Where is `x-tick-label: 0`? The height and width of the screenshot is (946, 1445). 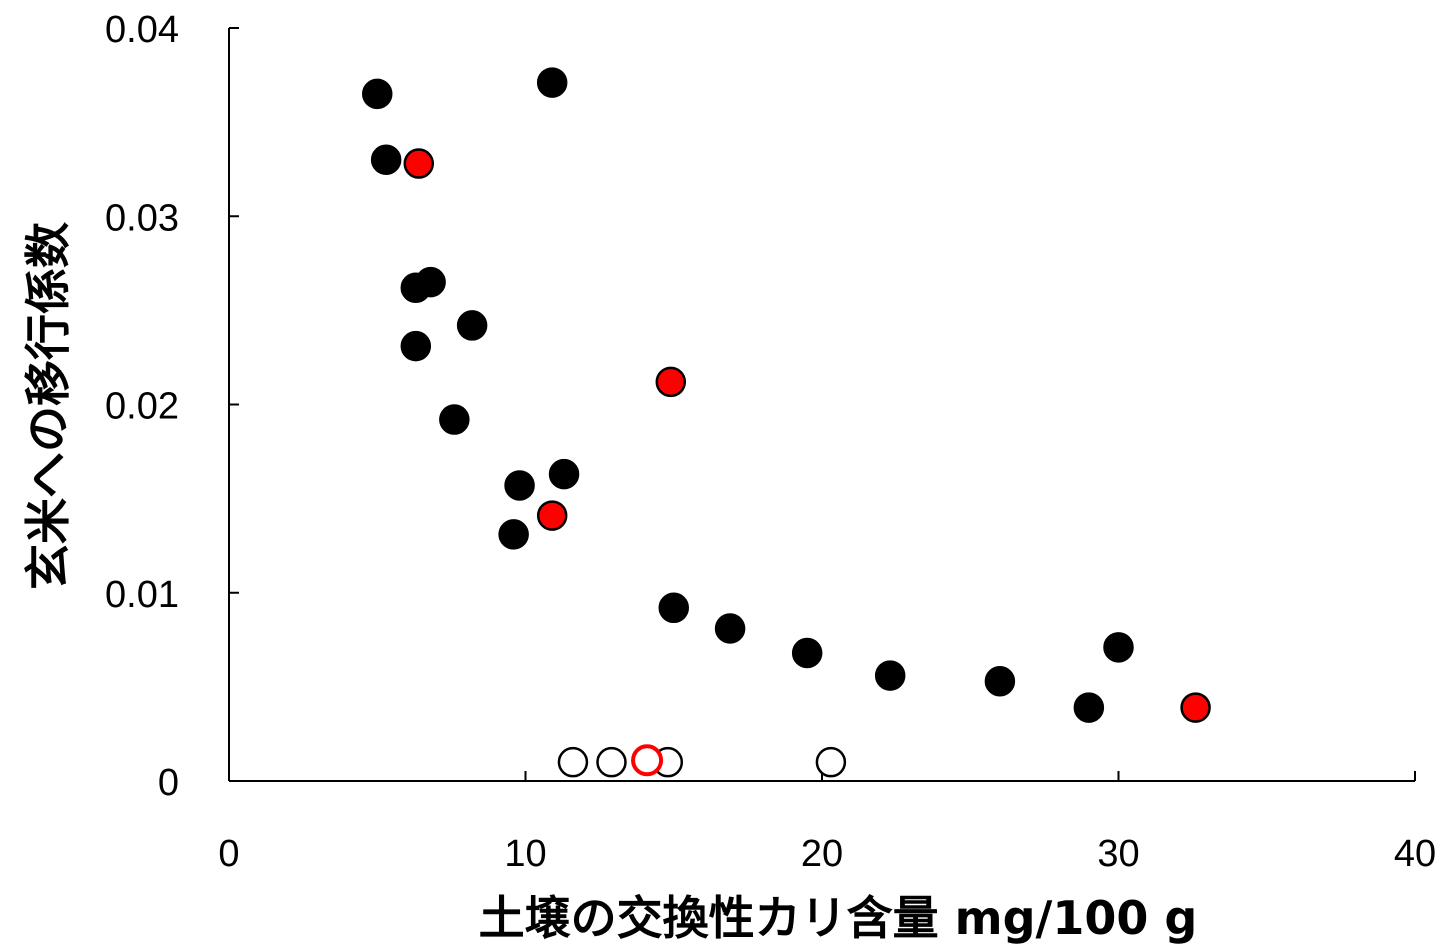
x-tick-label: 0 is located at coordinates (228, 854).